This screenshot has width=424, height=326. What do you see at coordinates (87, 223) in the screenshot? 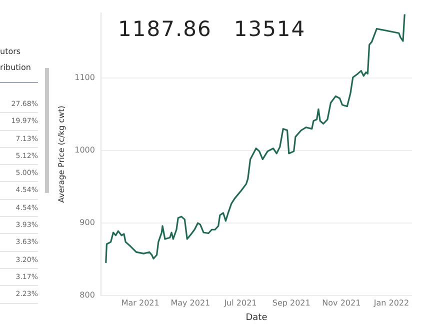
I see `y-tick-label: 900` at bounding box center [87, 223].